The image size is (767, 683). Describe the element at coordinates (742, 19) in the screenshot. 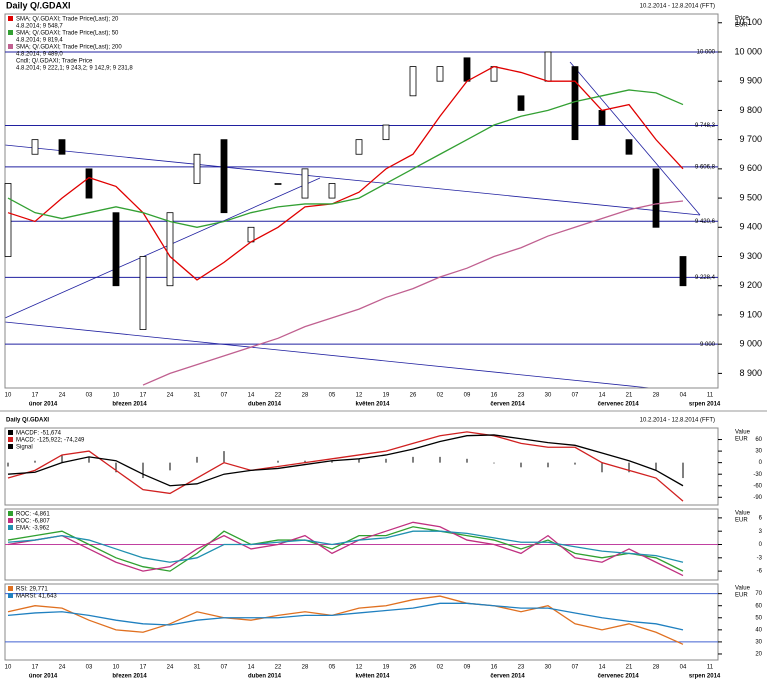

I see `y-axis-label: Price` at that location.